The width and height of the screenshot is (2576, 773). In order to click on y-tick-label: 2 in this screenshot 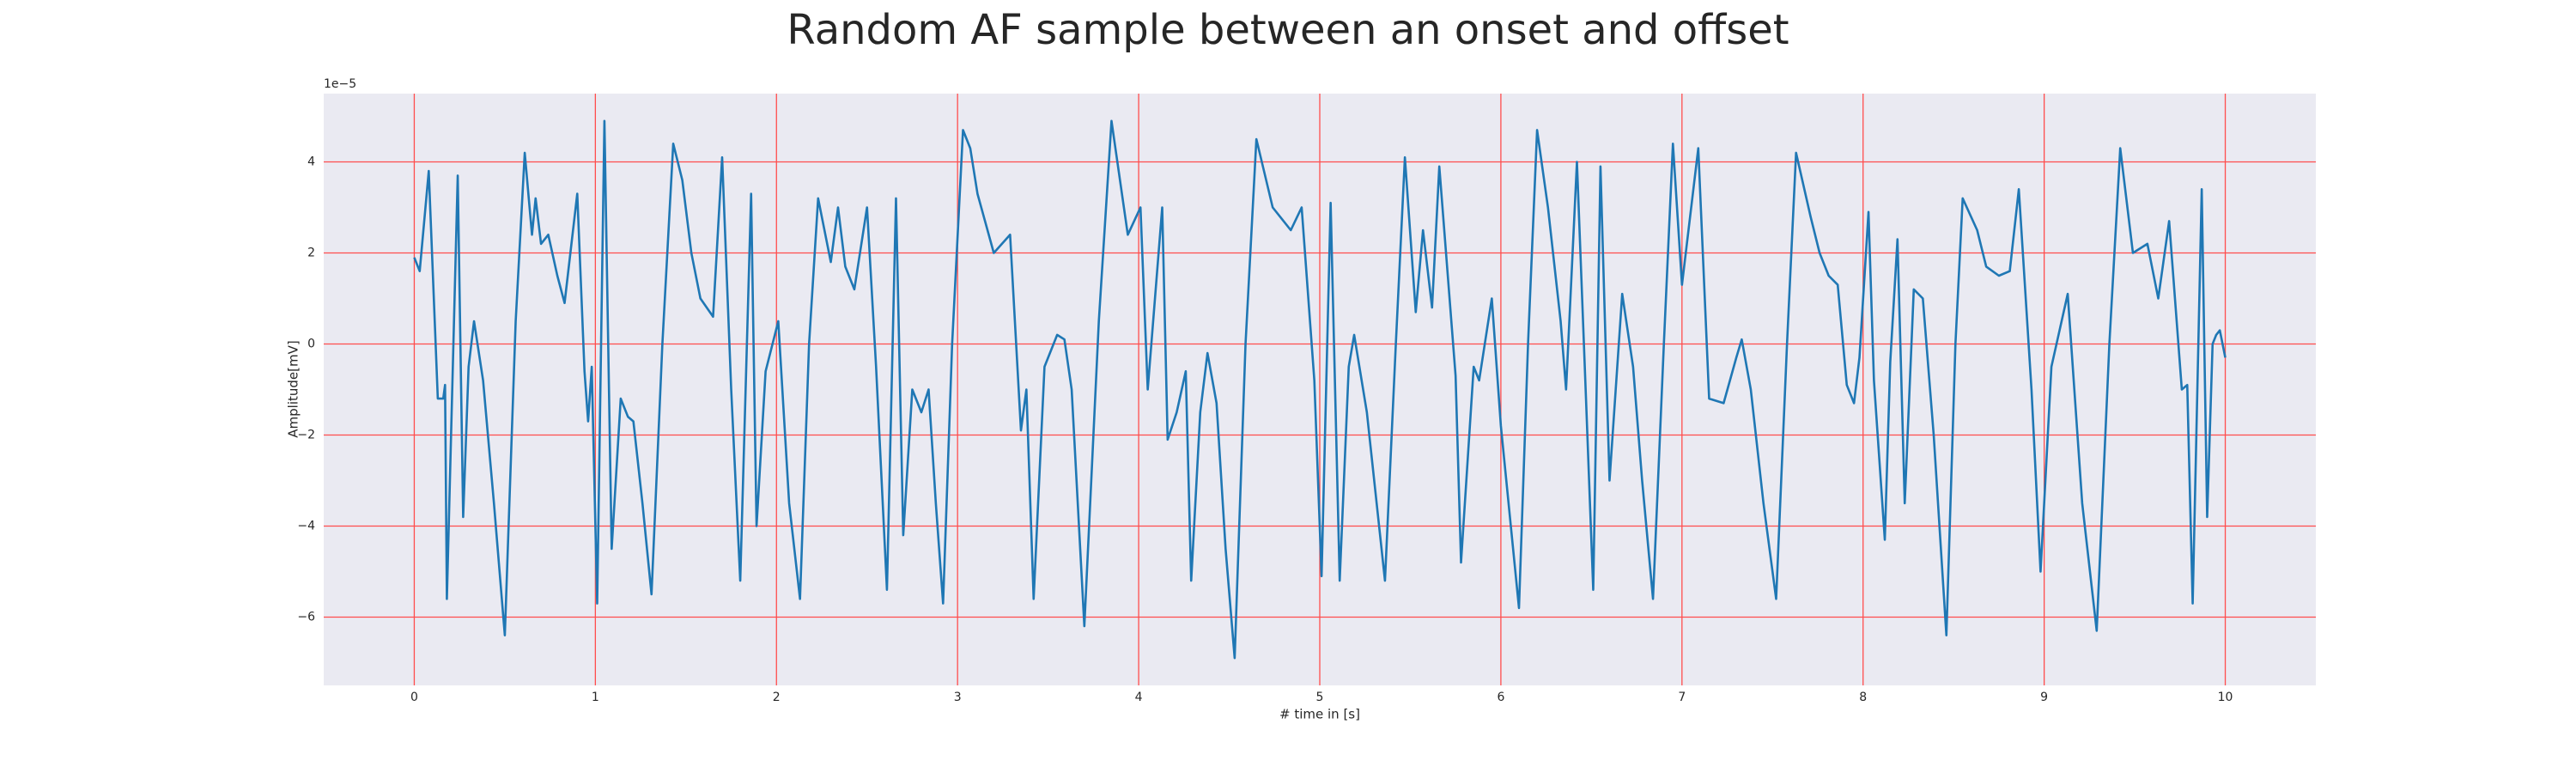, I will do `click(311, 253)`.